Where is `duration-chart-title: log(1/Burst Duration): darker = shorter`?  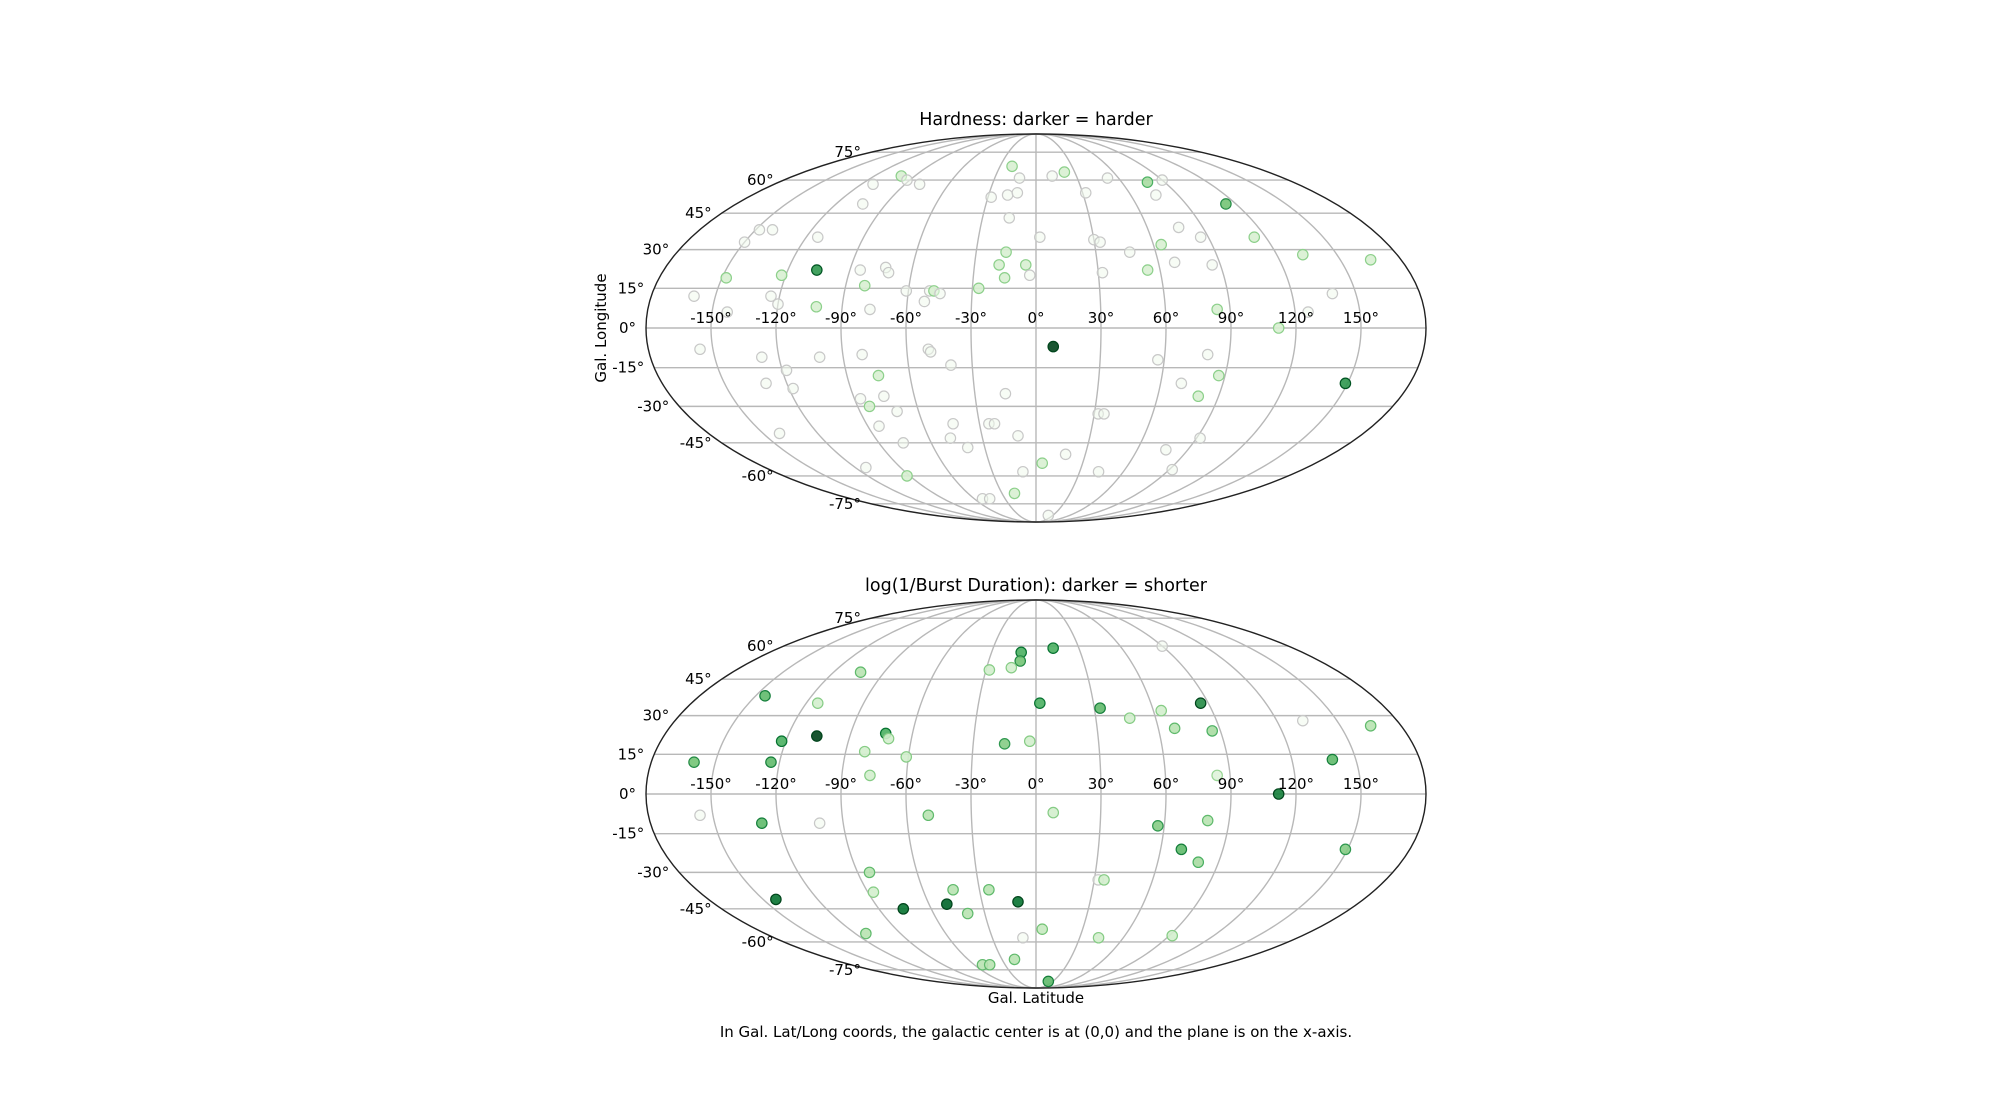 duration-chart-title: log(1/Burst Duration): darker = shorter is located at coordinates (1036, 586).